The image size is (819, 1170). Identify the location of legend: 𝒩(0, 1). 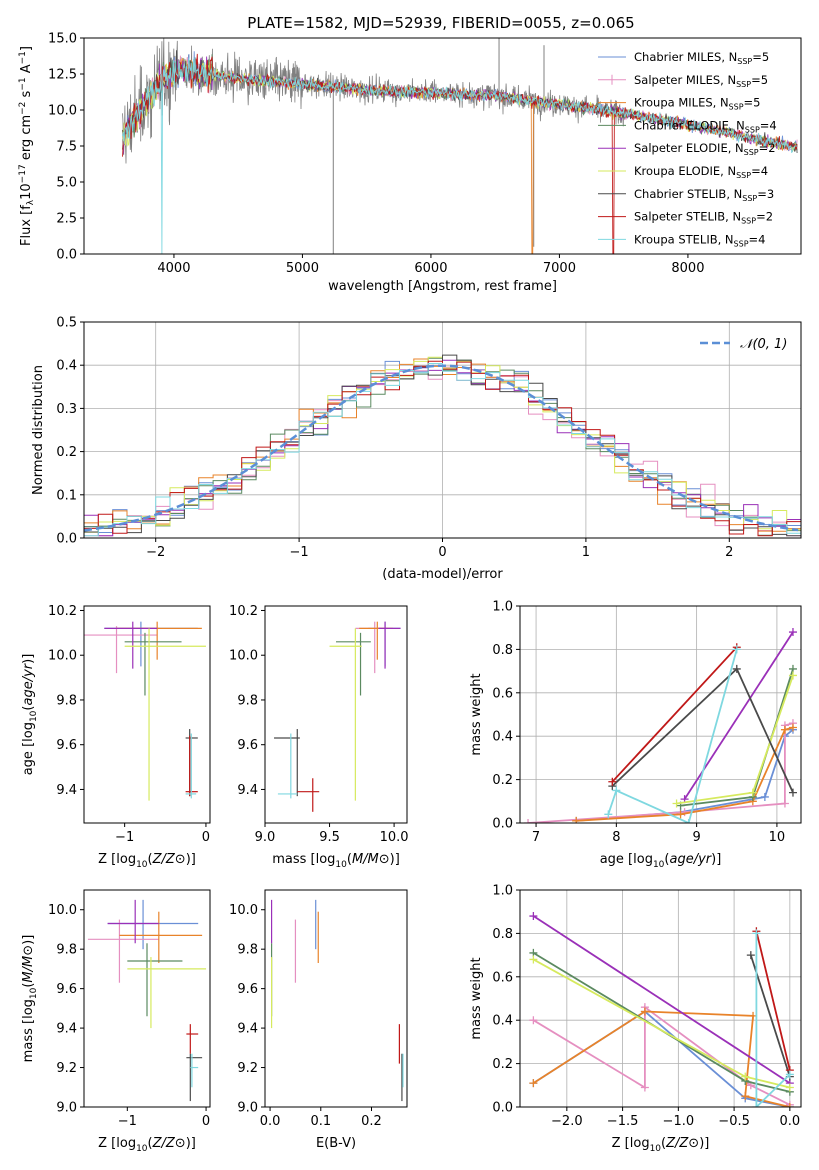
(743, 344).